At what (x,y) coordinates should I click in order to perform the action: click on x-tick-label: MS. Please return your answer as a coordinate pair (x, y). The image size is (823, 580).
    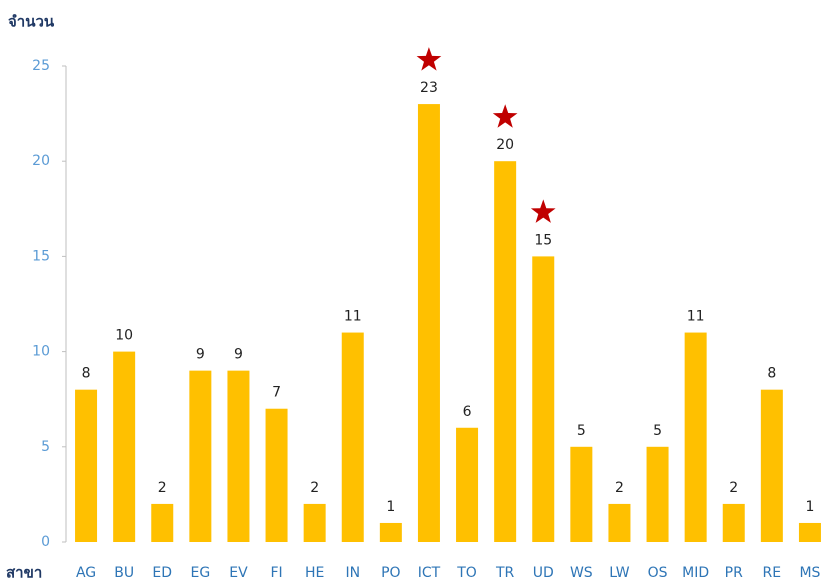
    Looking at the image, I should click on (809, 572).